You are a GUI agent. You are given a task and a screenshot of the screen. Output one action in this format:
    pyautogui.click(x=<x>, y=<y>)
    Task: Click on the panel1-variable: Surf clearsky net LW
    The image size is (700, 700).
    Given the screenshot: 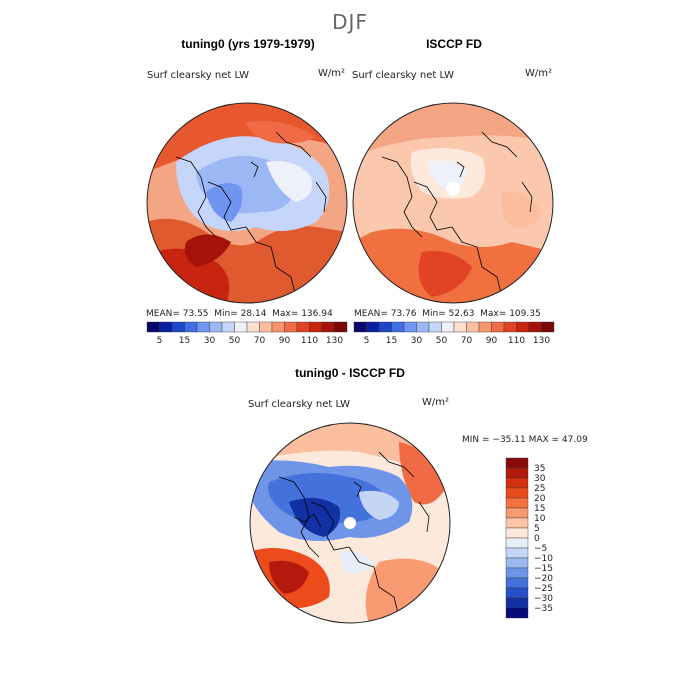 What is the action you would take?
    pyautogui.click(x=198, y=75)
    